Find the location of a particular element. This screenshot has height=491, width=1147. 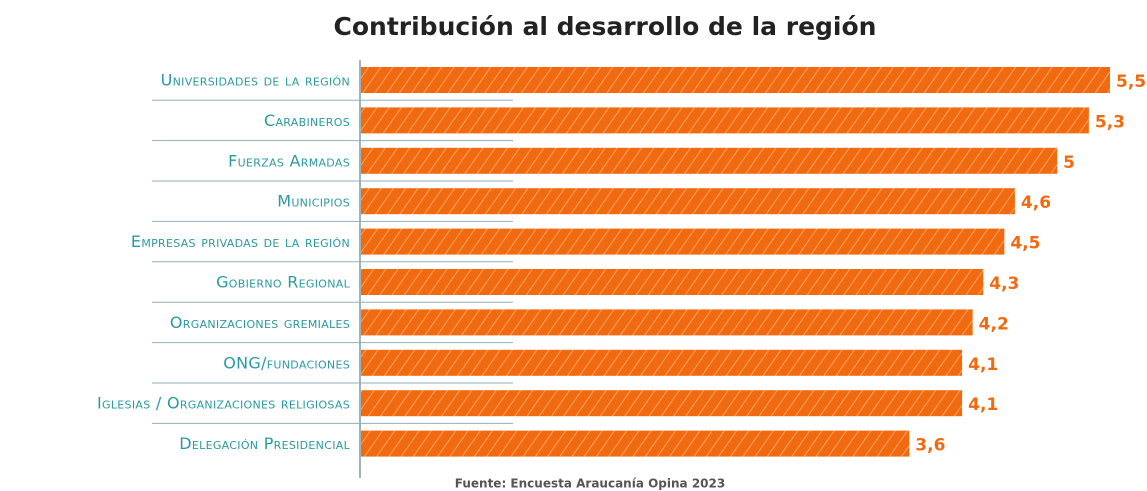

chart-title: Contribución al desarrollo de la región is located at coordinates (605, 26).